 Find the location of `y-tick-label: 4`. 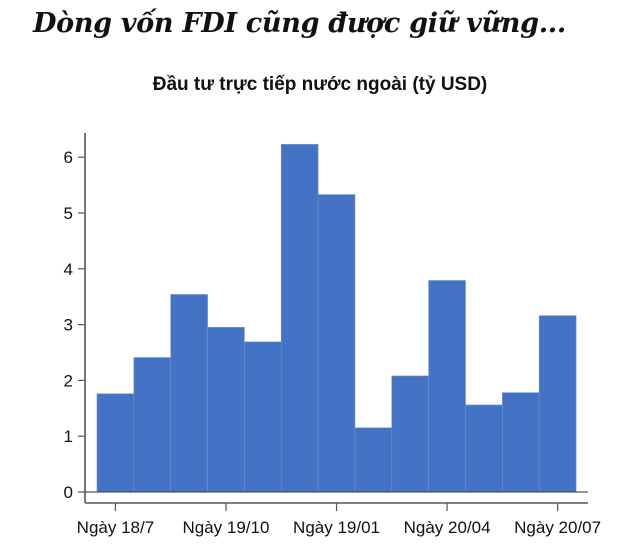

y-tick-label: 4 is located at coordinates (68, 269).